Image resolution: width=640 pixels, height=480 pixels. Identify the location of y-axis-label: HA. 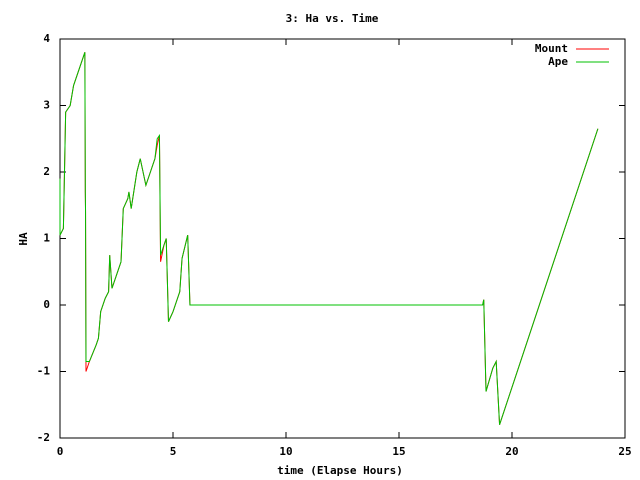
(23, 239).